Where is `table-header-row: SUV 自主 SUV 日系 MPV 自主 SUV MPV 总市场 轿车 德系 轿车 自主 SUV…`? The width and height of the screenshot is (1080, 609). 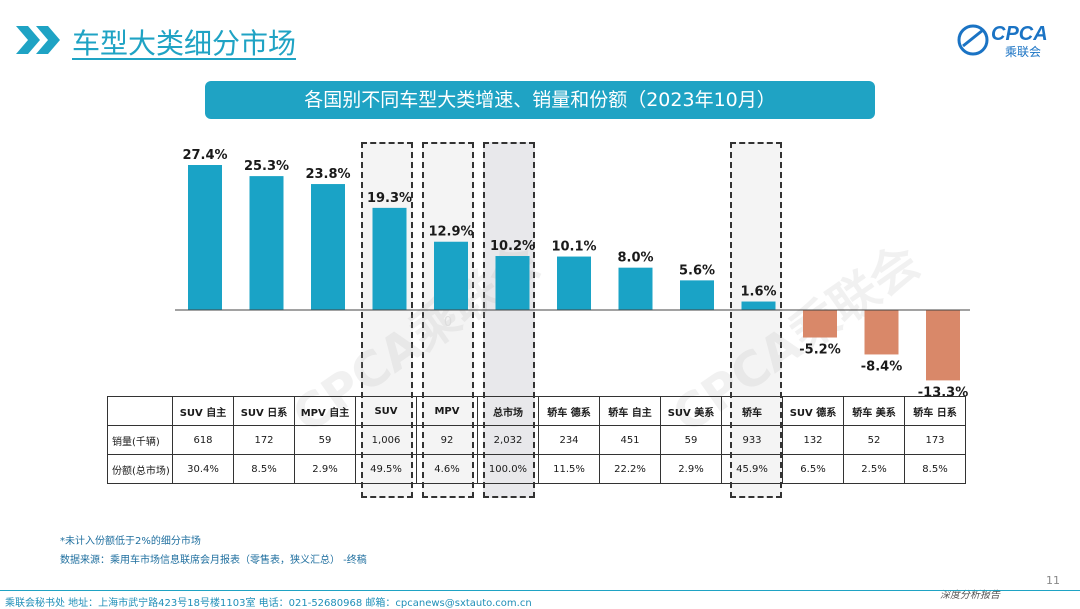 table-header-row: SUV 自主 SUV 日系 MPV 自主 SUV MPV 总市场 轿车 德系 轿车 自主 SUV… is located at coordinates (536, 411).